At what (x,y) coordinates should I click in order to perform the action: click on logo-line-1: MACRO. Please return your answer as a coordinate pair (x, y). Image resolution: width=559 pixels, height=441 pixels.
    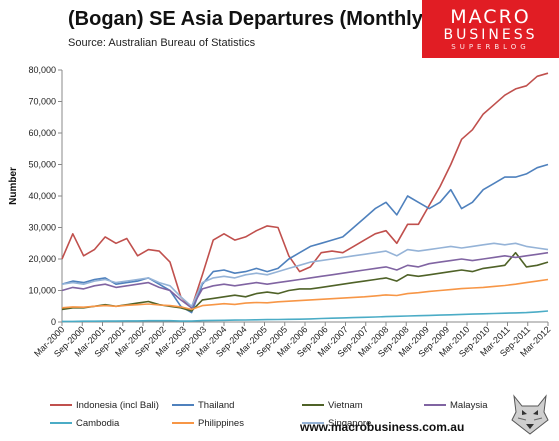
    Looking at the image, I should click on (490, 17).